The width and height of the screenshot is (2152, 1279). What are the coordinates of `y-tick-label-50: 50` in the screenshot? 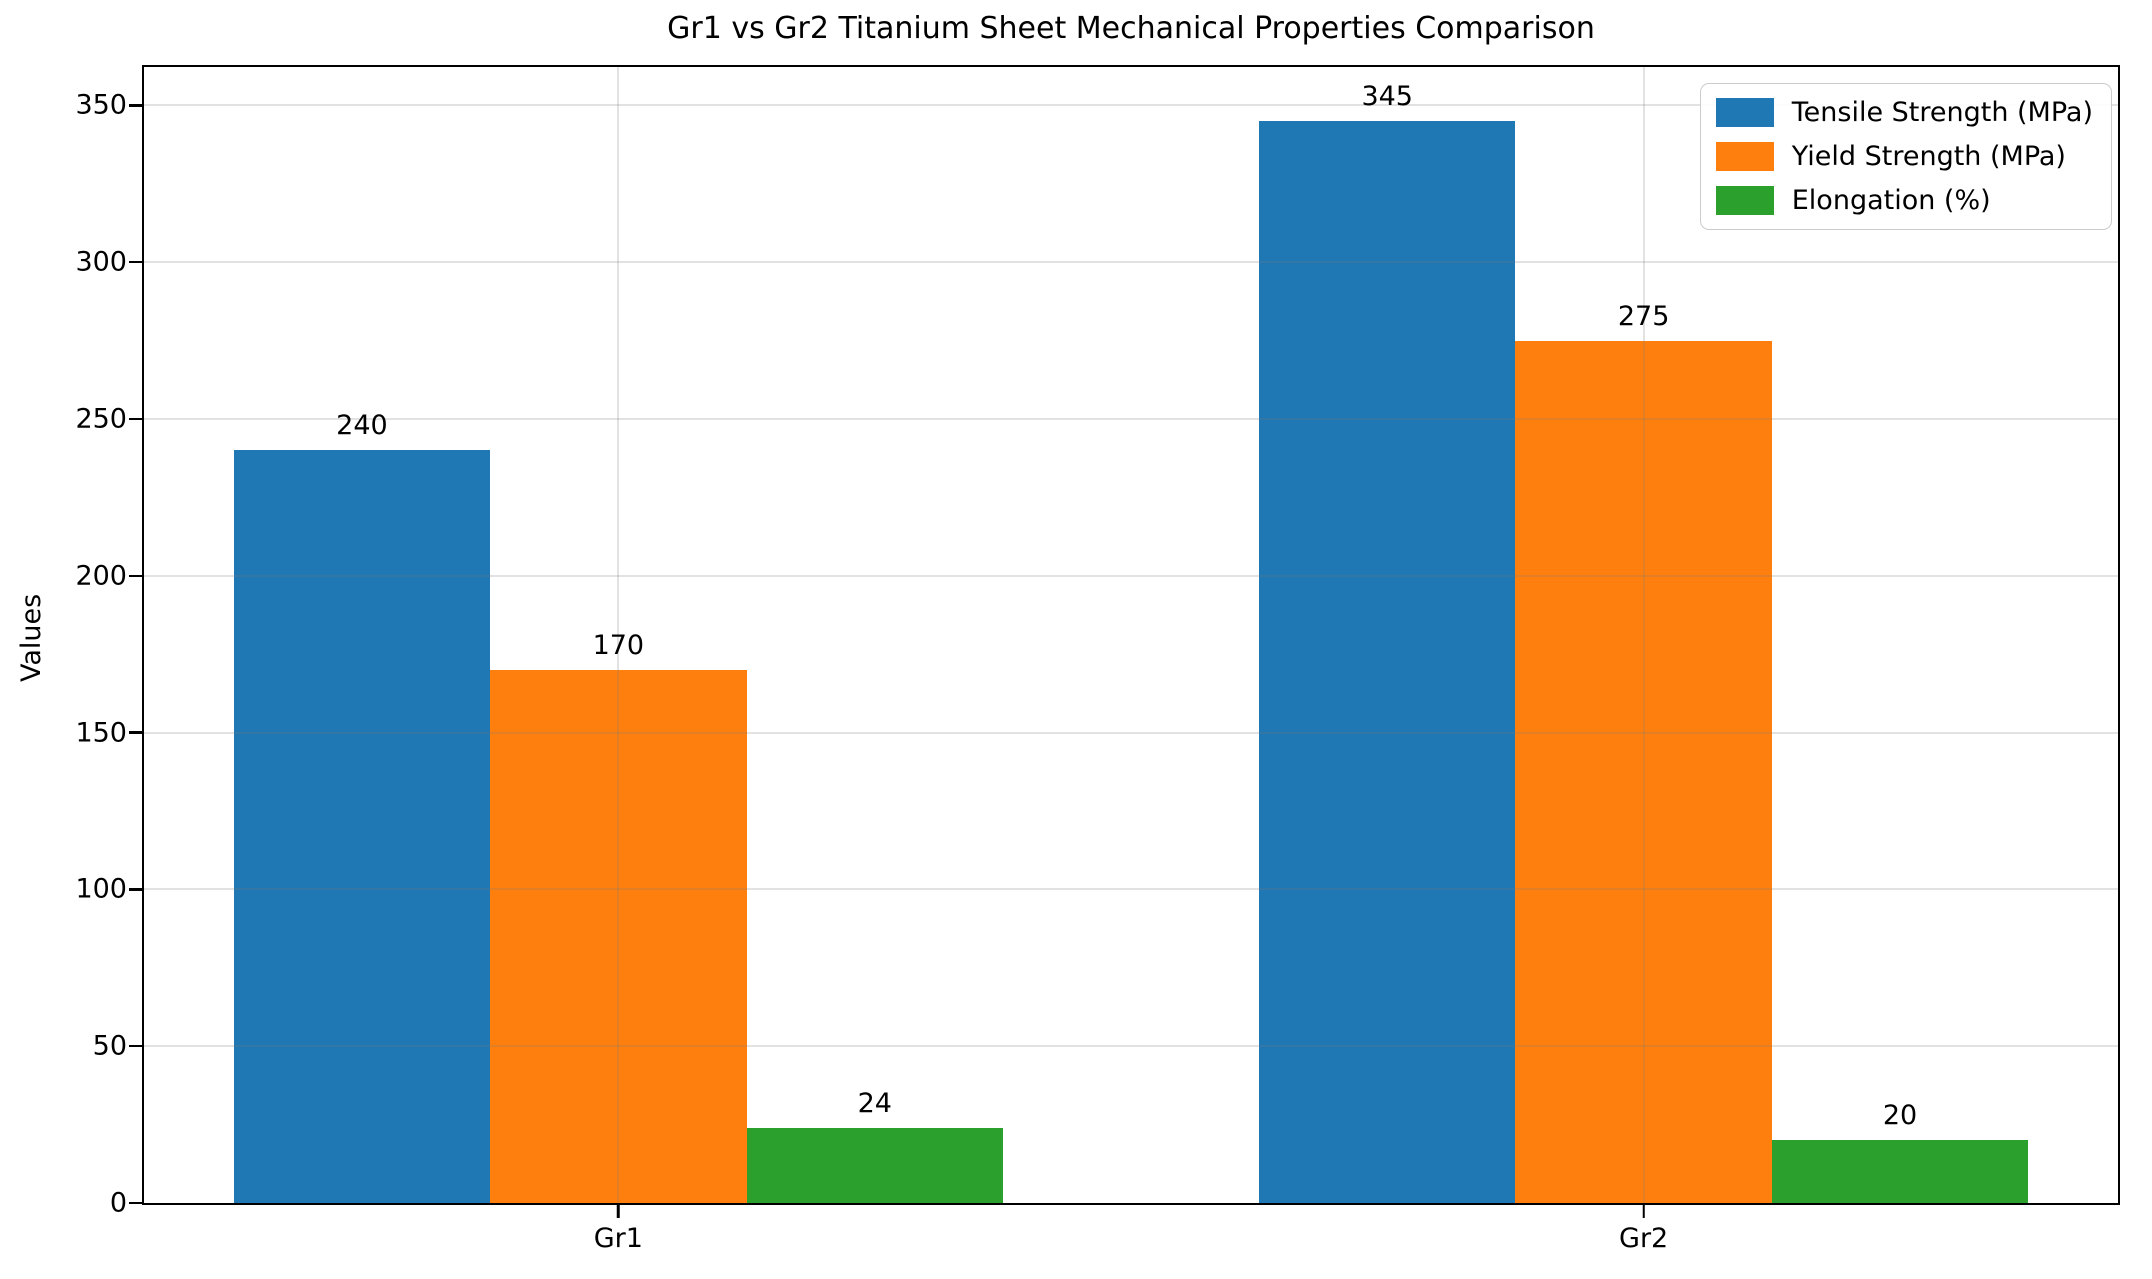 It's located at (109, 1046).